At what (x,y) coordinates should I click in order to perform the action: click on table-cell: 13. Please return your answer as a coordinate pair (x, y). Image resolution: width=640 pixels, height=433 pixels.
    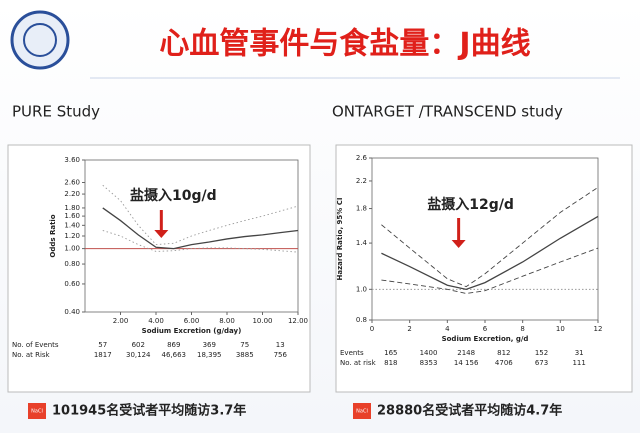
    Looking at the image, I should click on (280, 345).